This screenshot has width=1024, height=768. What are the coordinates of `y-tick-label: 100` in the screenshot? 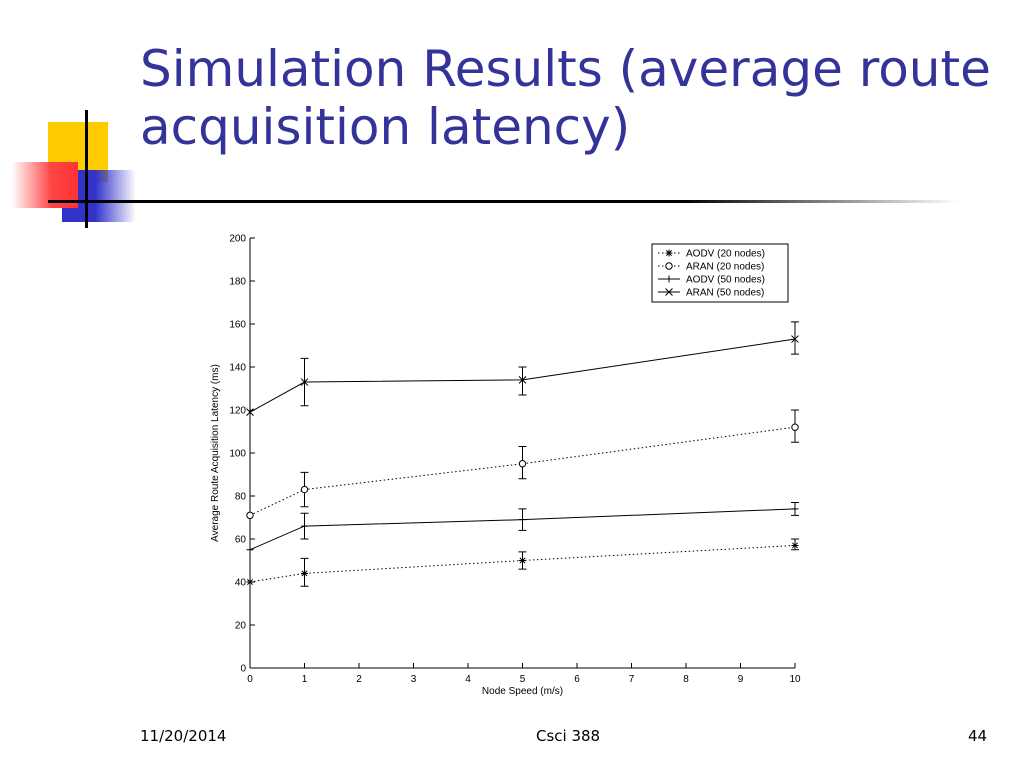 It's located at (237, 454).